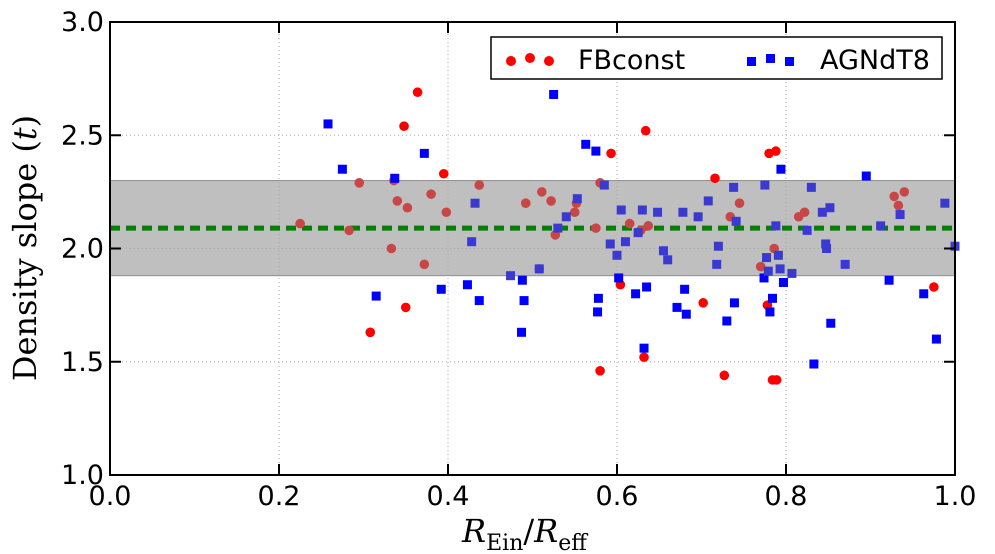  What do you see at coordinates (25, 248) in the screenshot?
I see `y-axis-title: Density slope (t)` at bounding box center [25, 248].